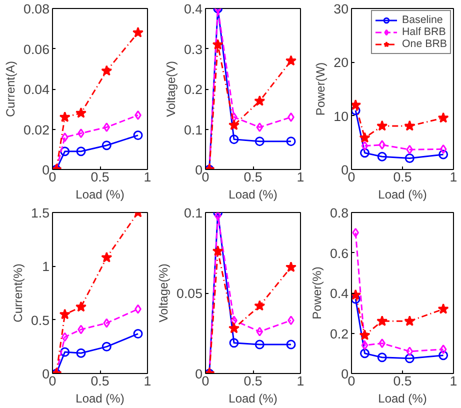  Describe the element at coordinates (171, 89) in the screenshot. I see `y-axis-title: Voltage(V)` at that location.